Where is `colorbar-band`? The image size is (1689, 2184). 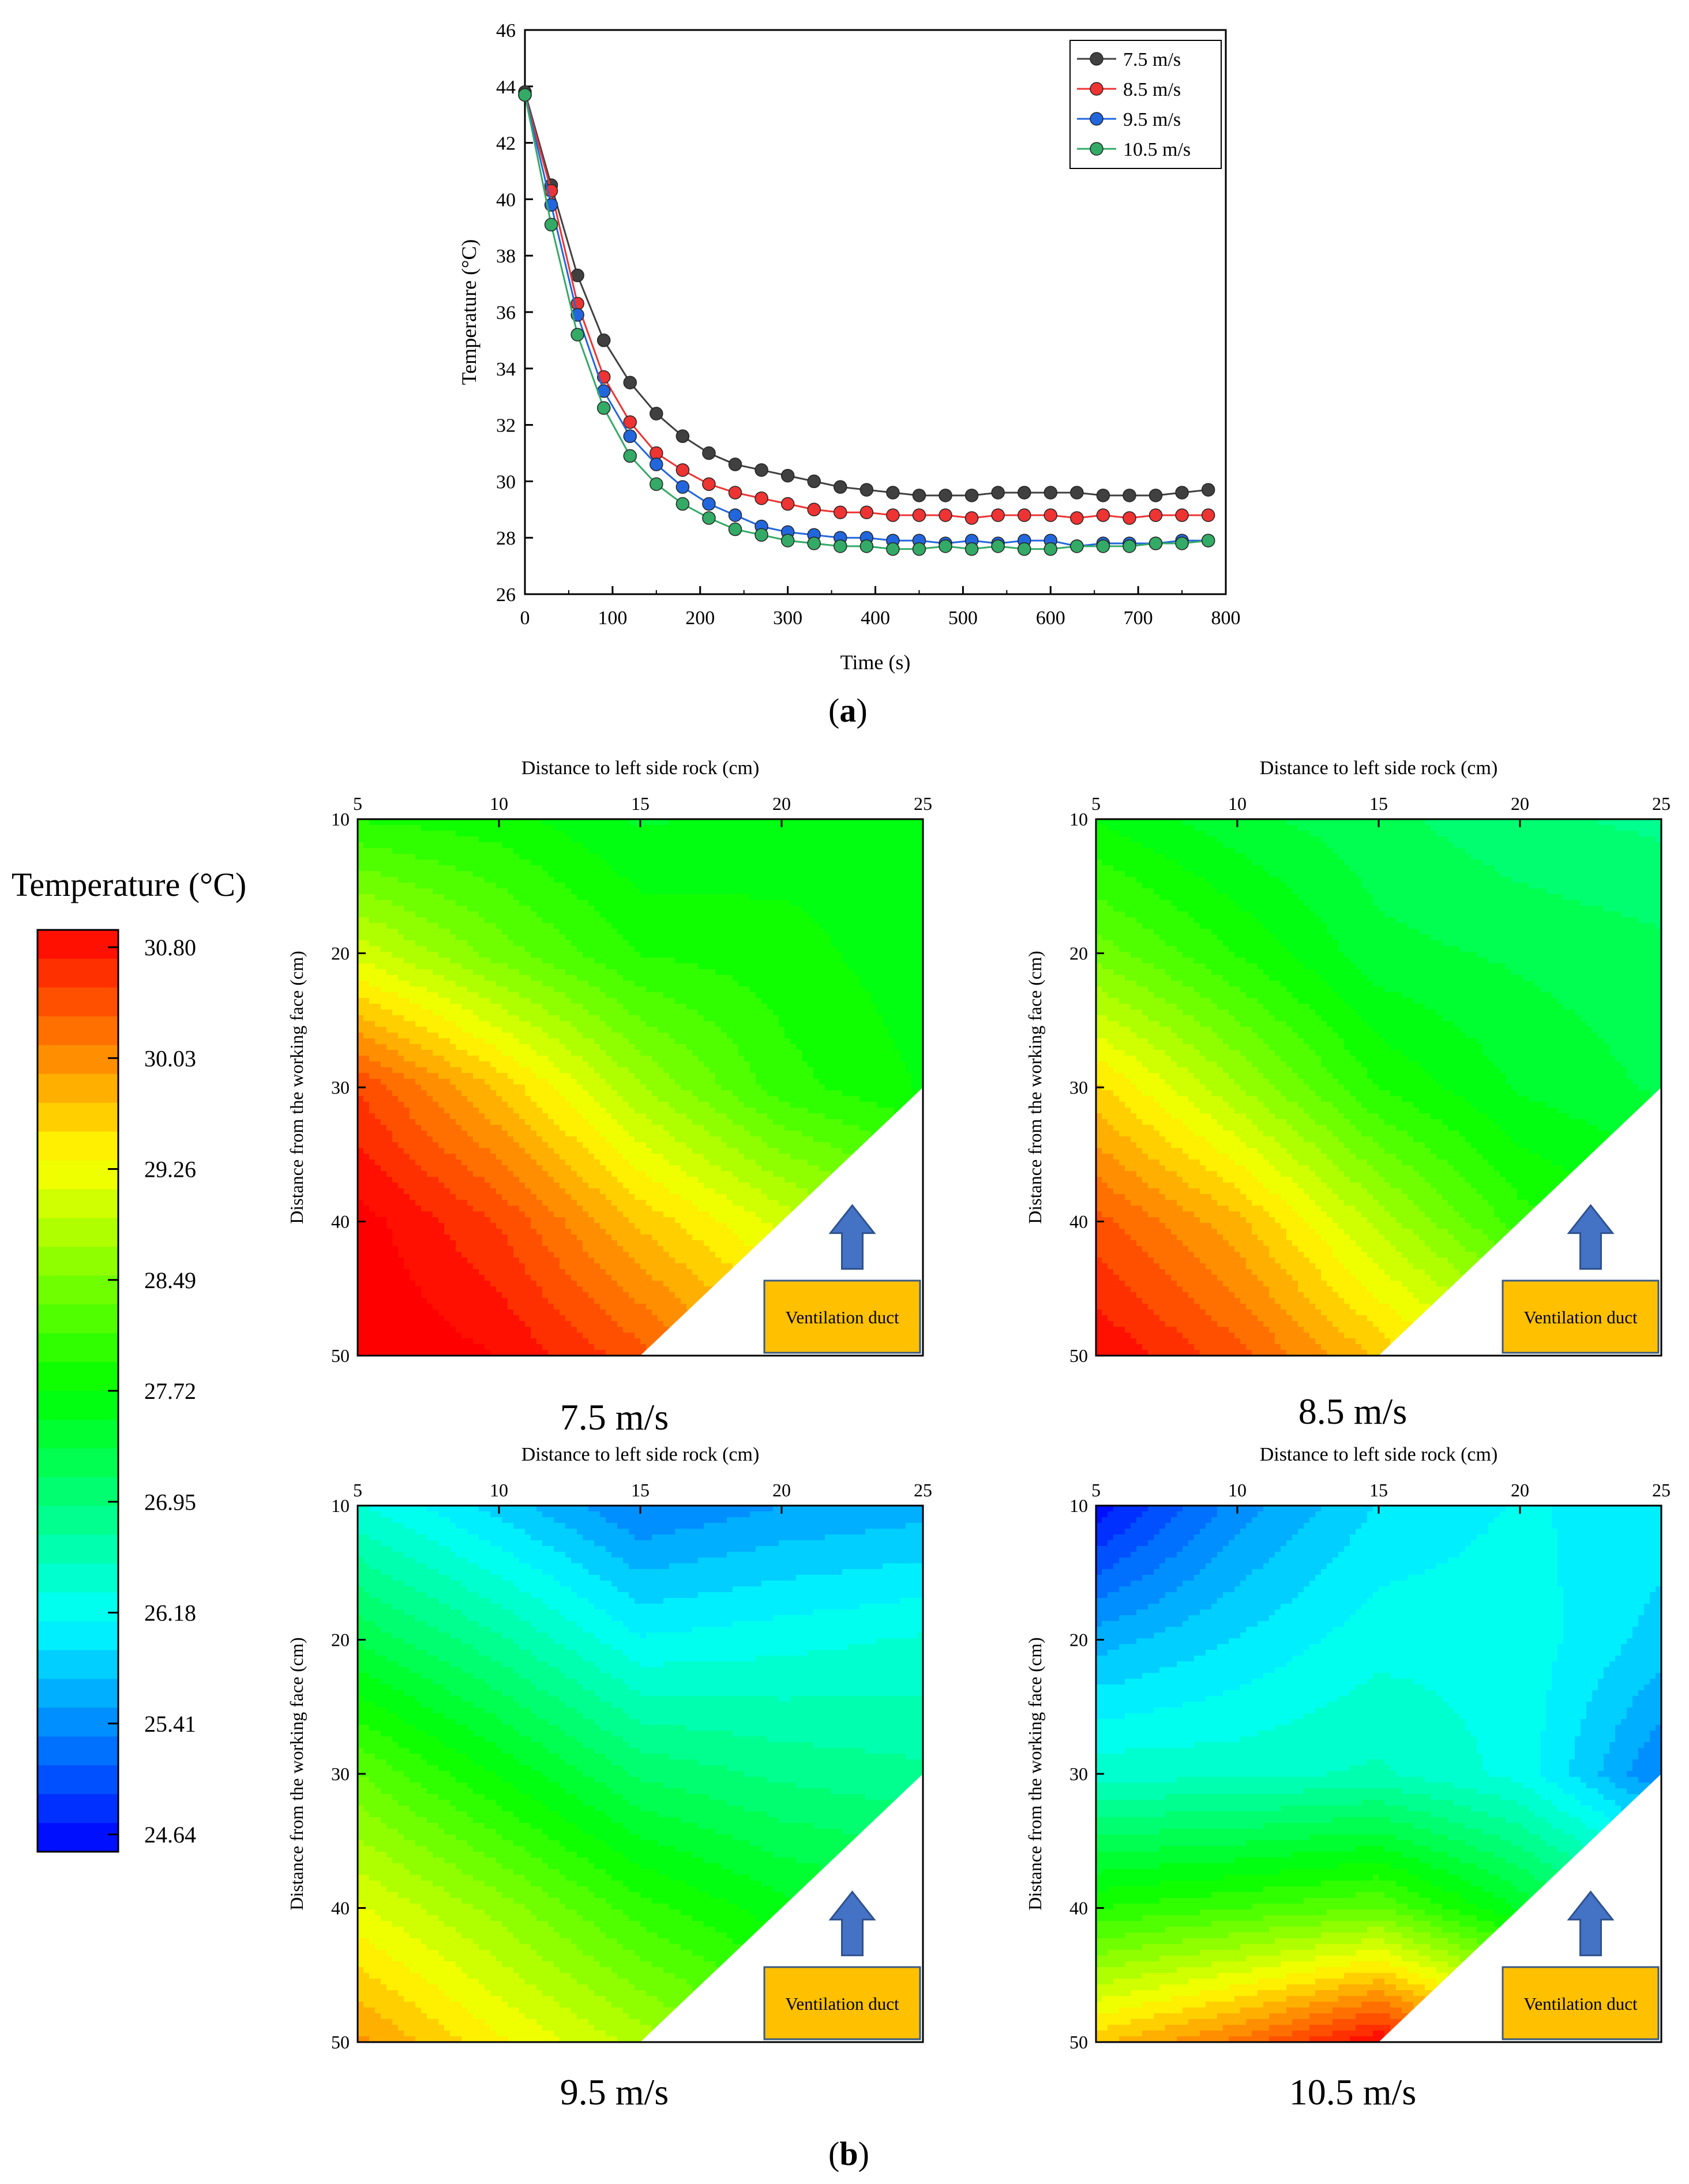
colorbar-band is located at coordinates (77, 1463).